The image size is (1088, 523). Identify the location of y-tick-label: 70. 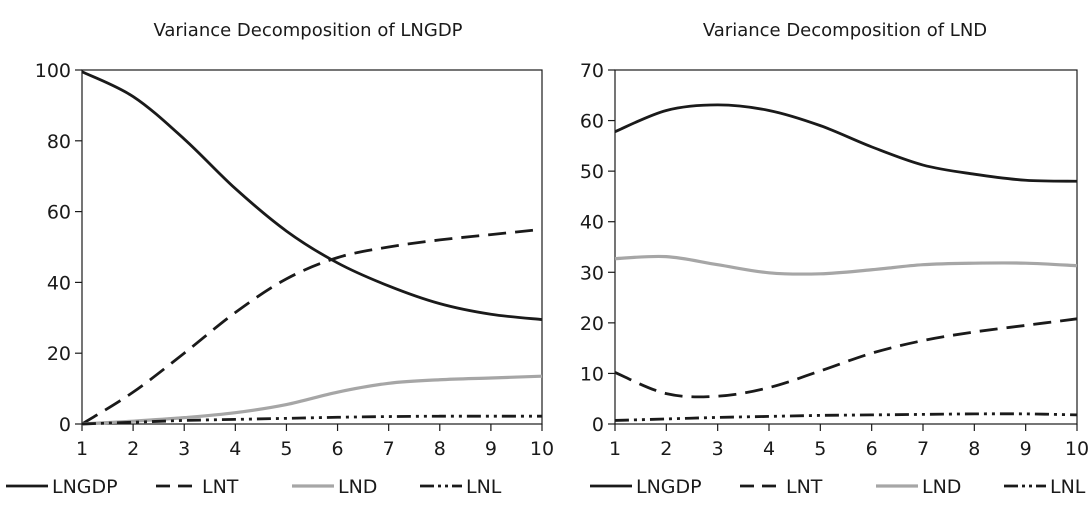
(592, 71).